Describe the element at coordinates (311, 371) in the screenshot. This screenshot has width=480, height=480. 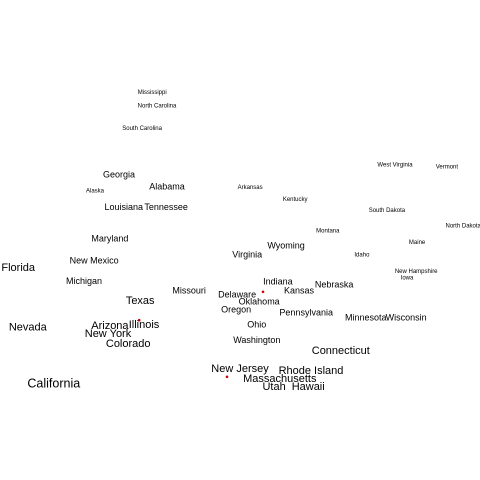
I see `point-label-rhode-island: Rhode Island` at that location.